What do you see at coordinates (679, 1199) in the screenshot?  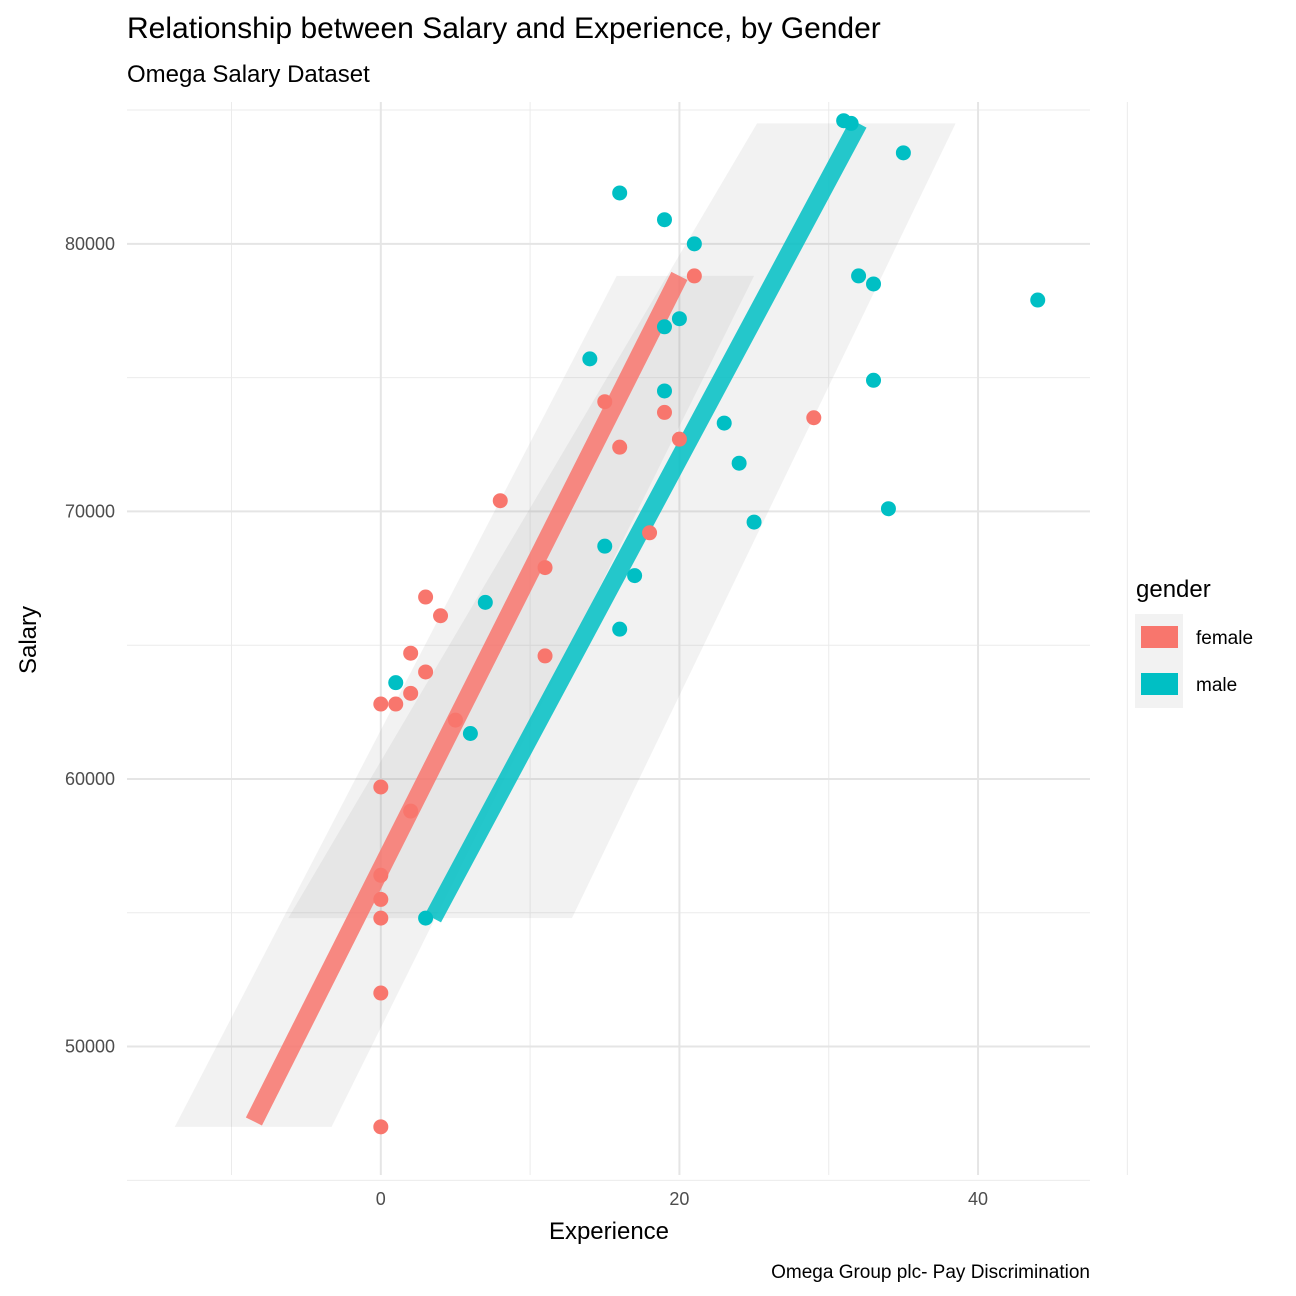 I see `x-tick-label: 20` at bounding box center [679, 1199].